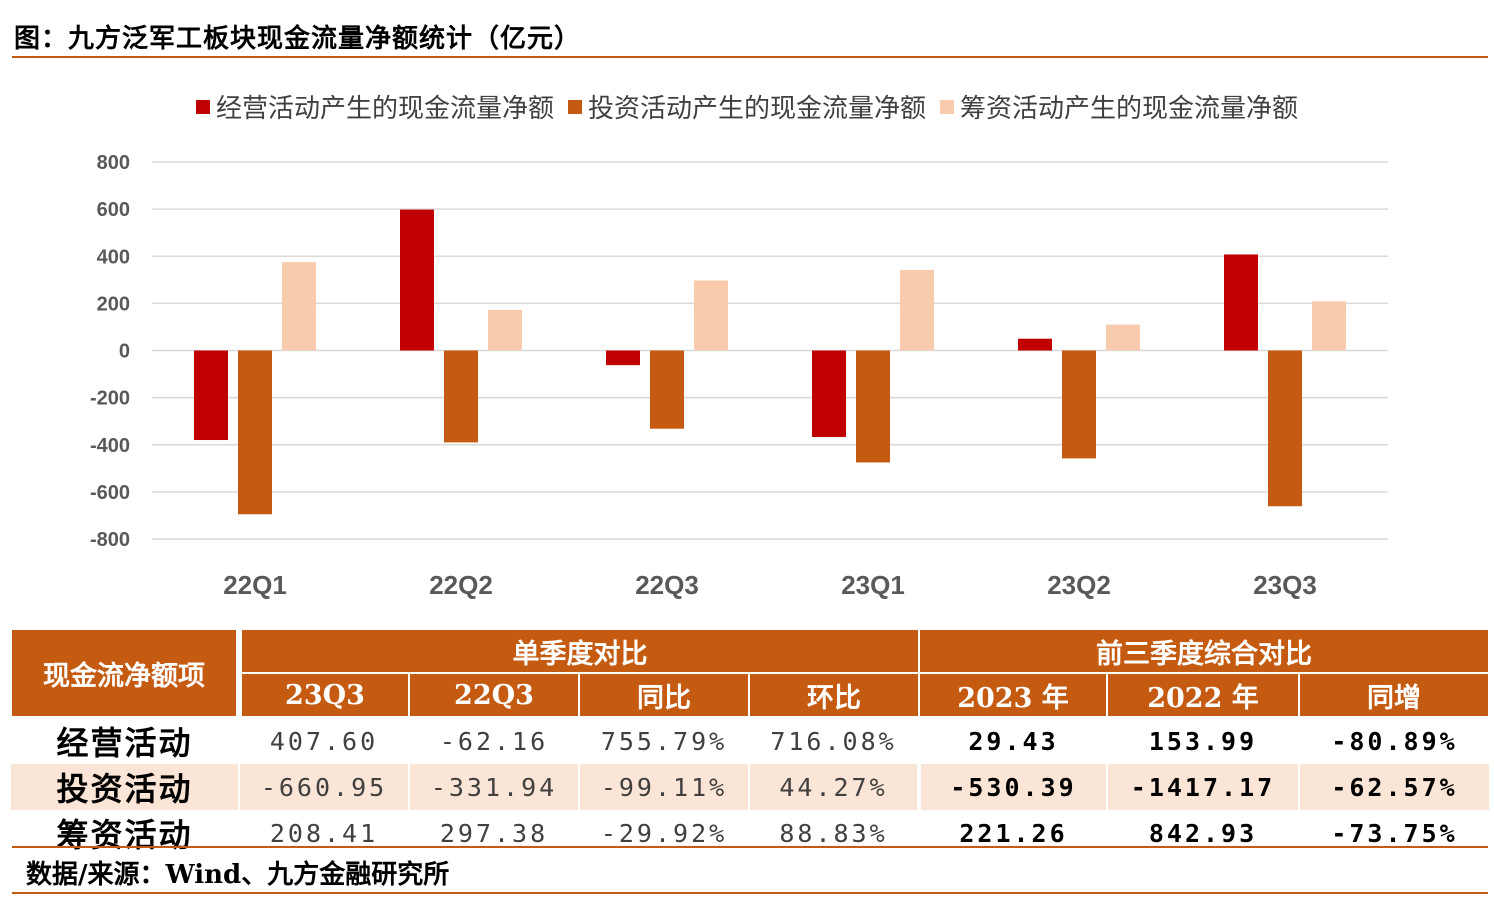 This screenshot has height=902, width=1494. Describe the element at coordinates (834, 695) in the screenshot. I see `table-sub-header: 环比` at that location.